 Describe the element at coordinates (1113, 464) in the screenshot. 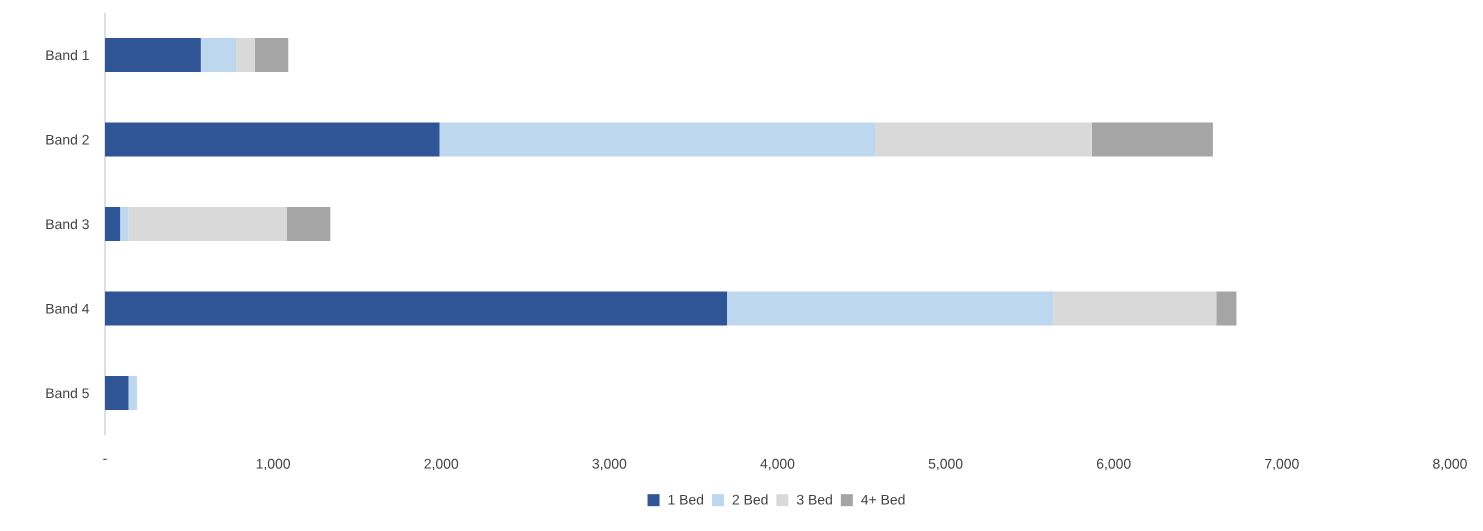

I see `x-tick-label: 6,000` at that location.